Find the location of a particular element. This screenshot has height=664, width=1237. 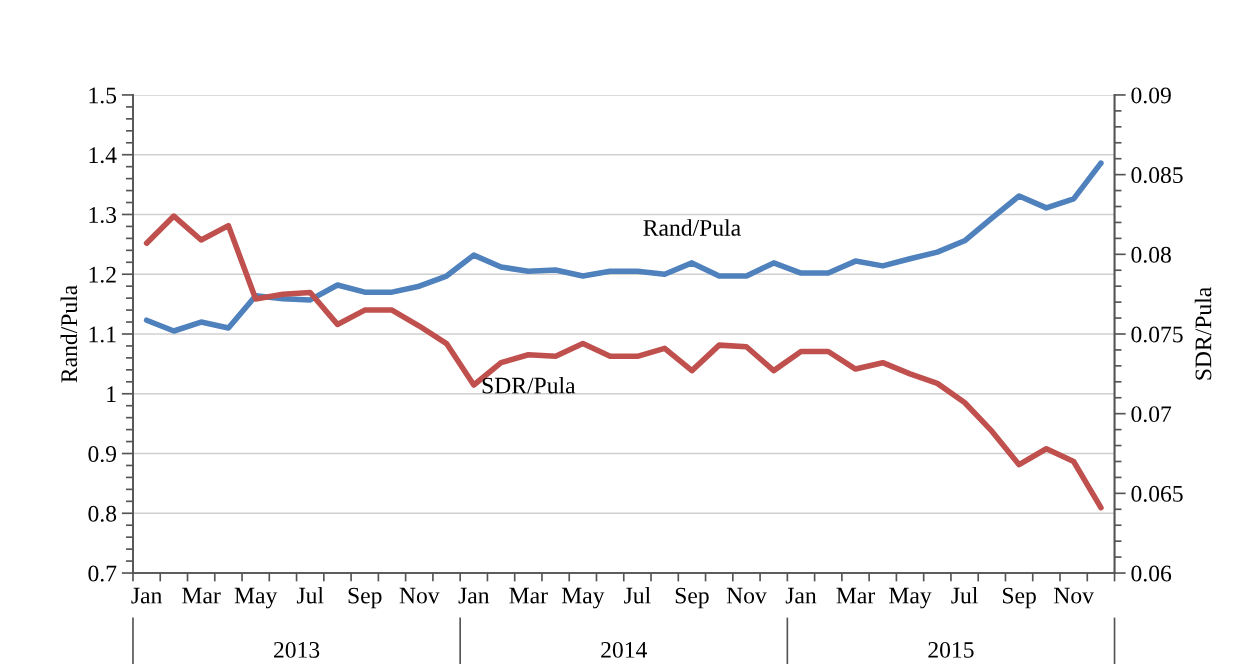

y2-tick-label: 0.065 is located at coordinates (1157, 493).